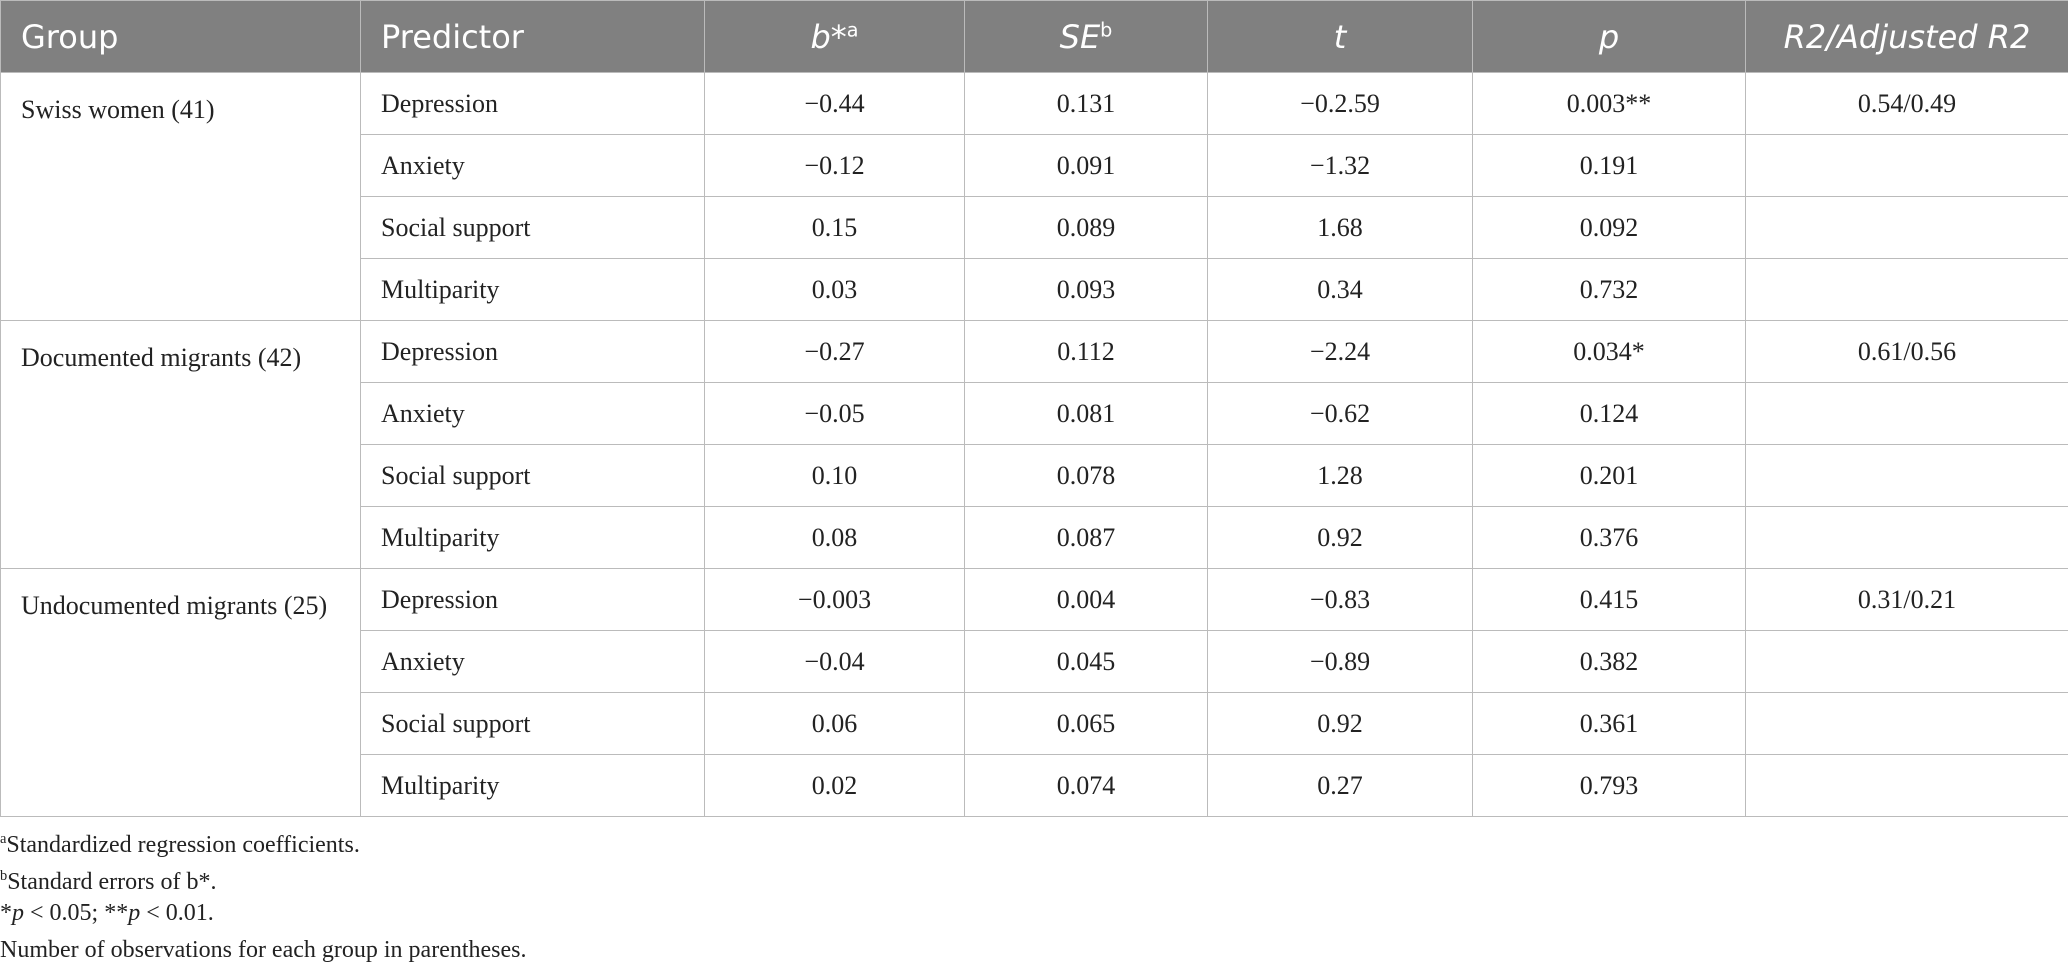 This screenshot has width=2068, height=978. Describe the element at coordinates (1340, 165) in the screenshot. I see `value-cell: −1.32` at that location.